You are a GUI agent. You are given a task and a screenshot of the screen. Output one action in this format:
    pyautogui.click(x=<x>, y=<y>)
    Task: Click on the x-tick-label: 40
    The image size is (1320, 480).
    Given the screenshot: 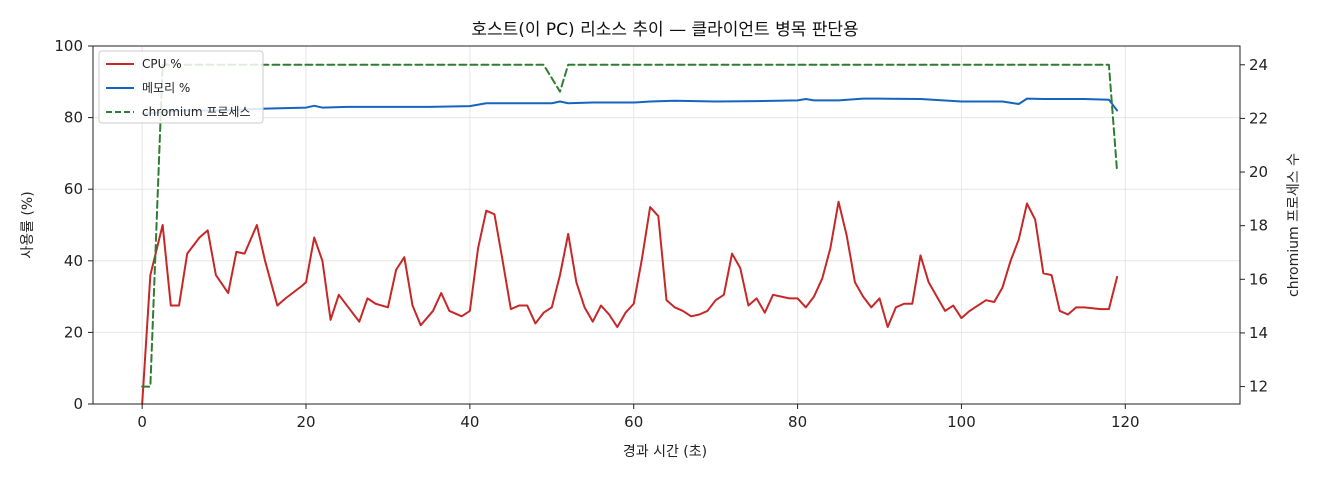 What is the action you would take?
    pyautogui.click(x=469, y=422)
    